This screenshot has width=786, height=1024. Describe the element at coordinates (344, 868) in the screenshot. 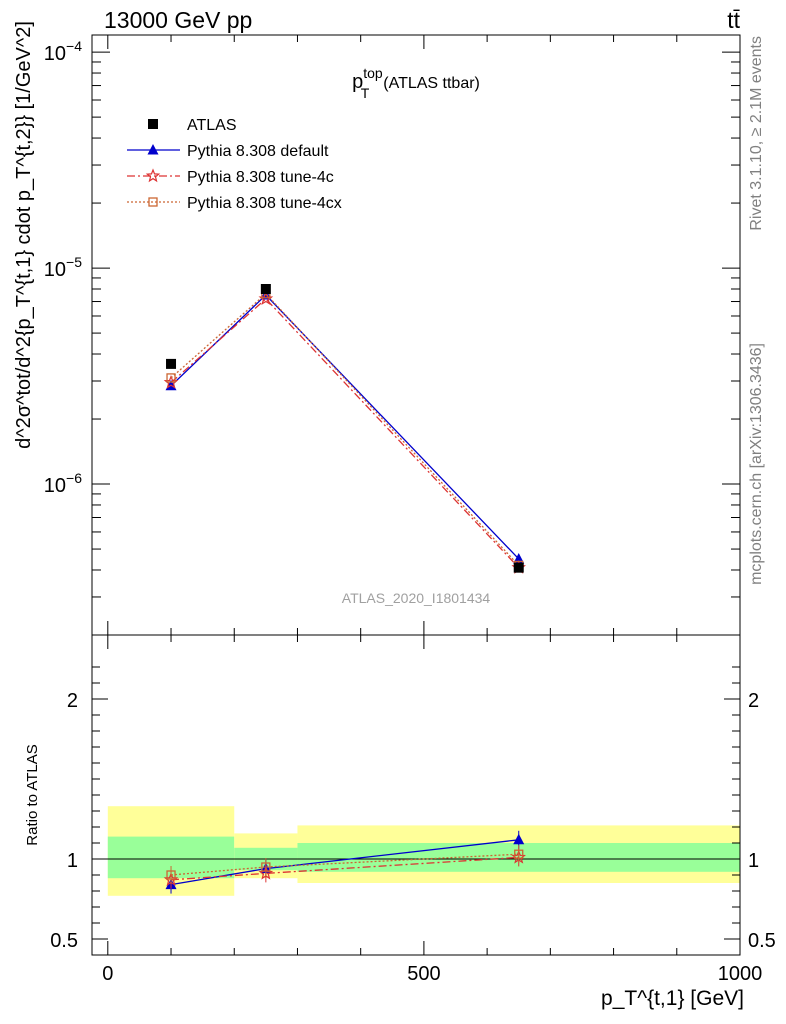

I see `ratio-line-tune4c` at that location.